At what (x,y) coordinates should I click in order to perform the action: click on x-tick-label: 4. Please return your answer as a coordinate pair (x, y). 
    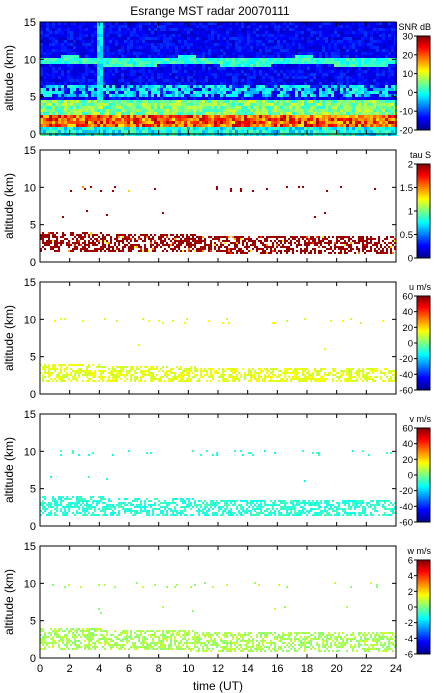
    Looking at the image, I should click on (99, 669).